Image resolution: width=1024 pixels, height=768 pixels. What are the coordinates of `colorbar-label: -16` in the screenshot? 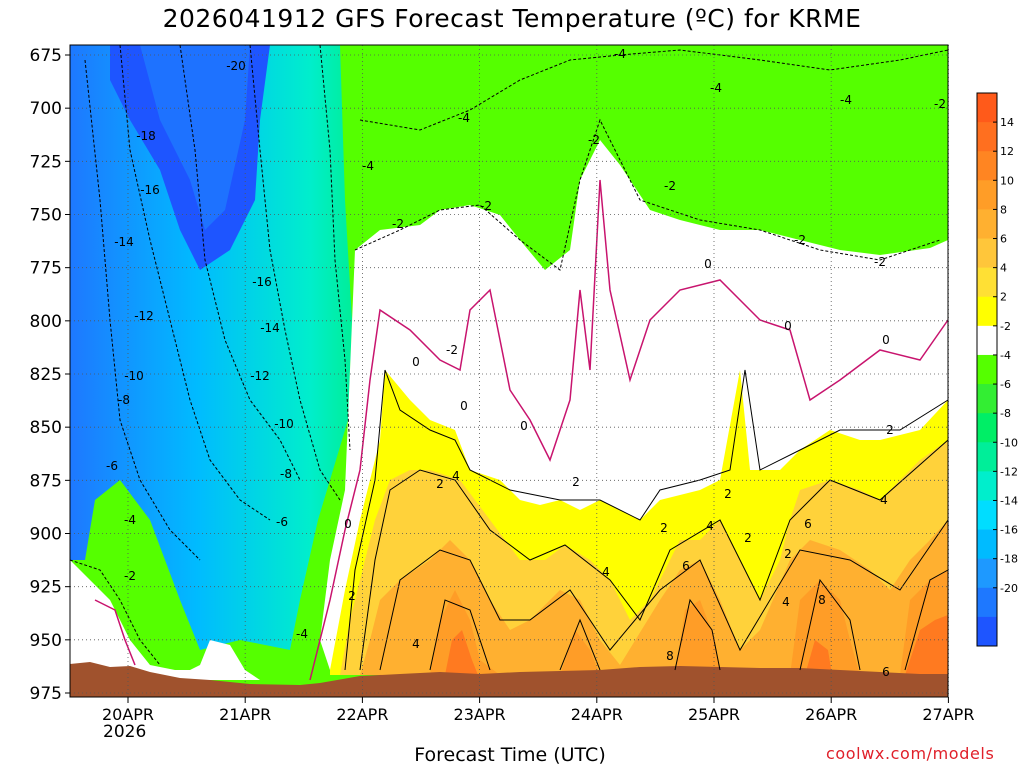 It's located at (1009, 530).